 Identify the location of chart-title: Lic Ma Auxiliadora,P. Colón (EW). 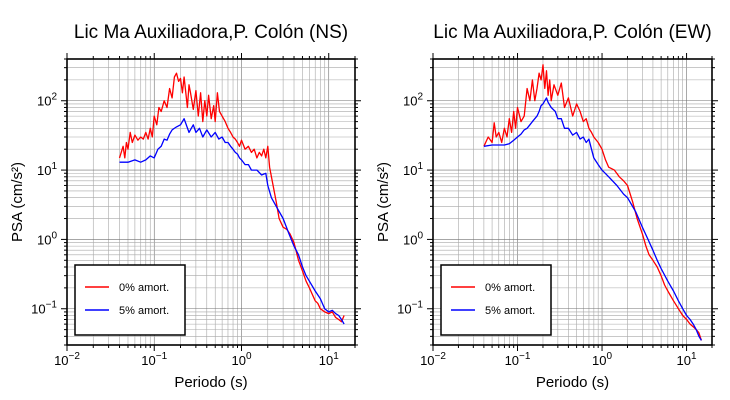
(572, 32).